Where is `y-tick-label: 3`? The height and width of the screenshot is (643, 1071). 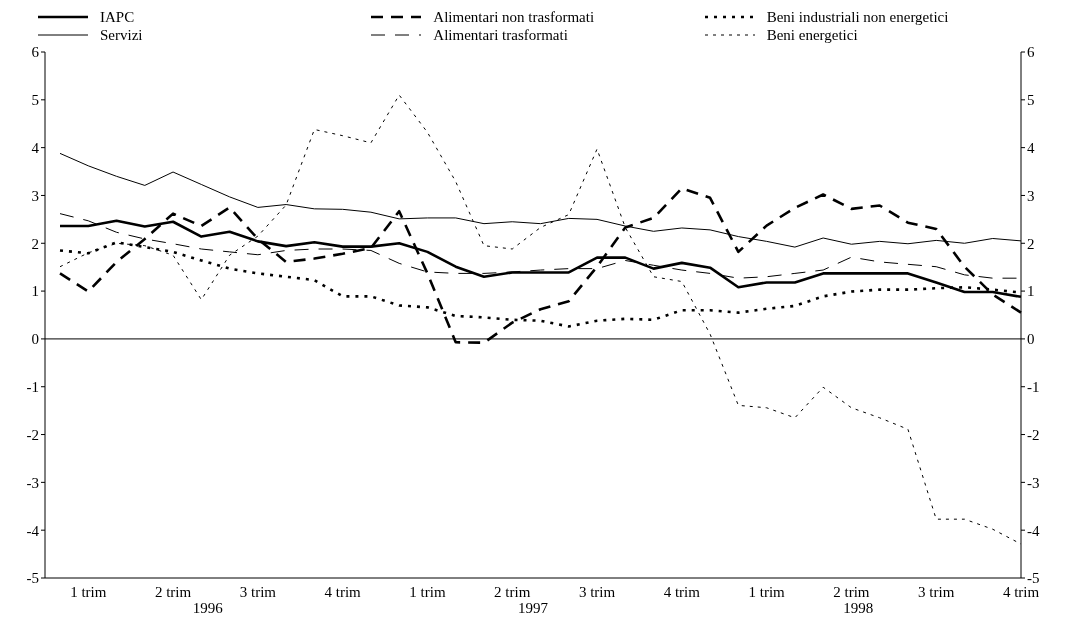
y-tick-label: 3 is located at coordinates (35, 195).